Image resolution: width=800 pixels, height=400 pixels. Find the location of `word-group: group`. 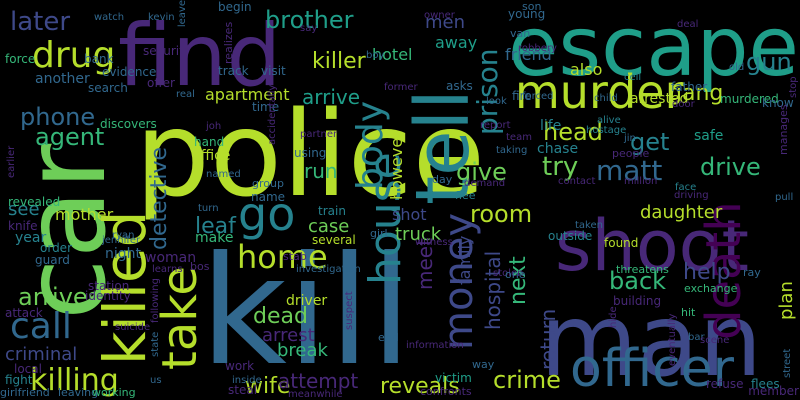

word-group: group is located at coordinates (268, 183).